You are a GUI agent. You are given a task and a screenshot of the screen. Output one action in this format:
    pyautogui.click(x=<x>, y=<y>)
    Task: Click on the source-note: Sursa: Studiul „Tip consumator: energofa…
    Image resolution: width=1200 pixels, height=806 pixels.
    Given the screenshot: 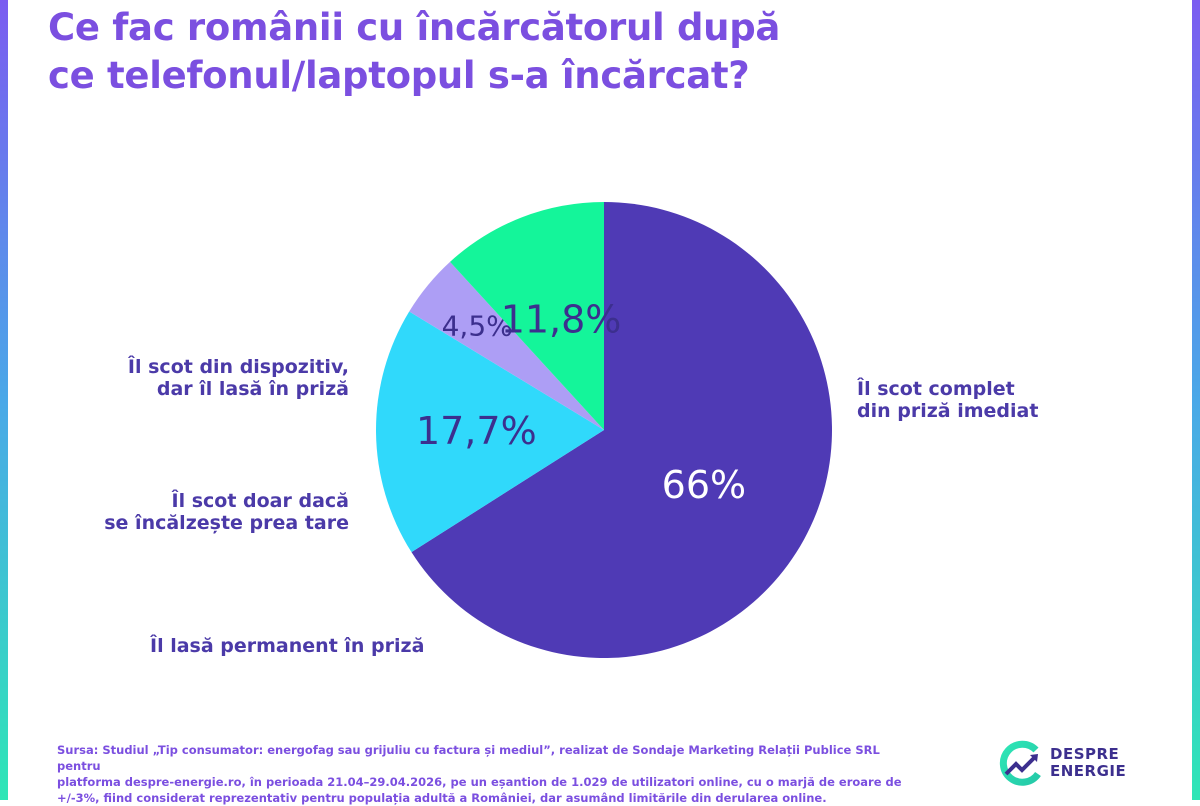 What is the action you would take?
    pyautogui.click(x=492, y=774)
    